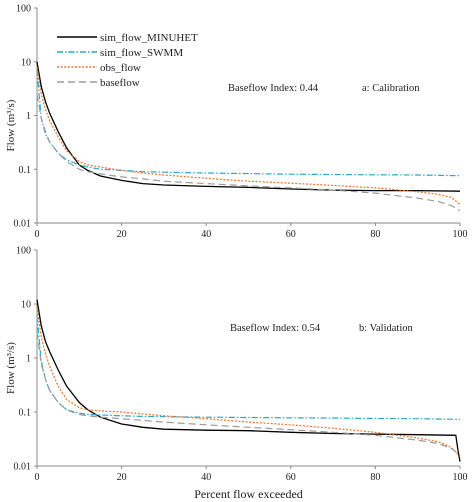 The height and width of the screenshot is (502, 474). Describe the element at coordinates (391, 88) in the screenshot. I see `panel-label-annotation: a: Calibration` at that location.